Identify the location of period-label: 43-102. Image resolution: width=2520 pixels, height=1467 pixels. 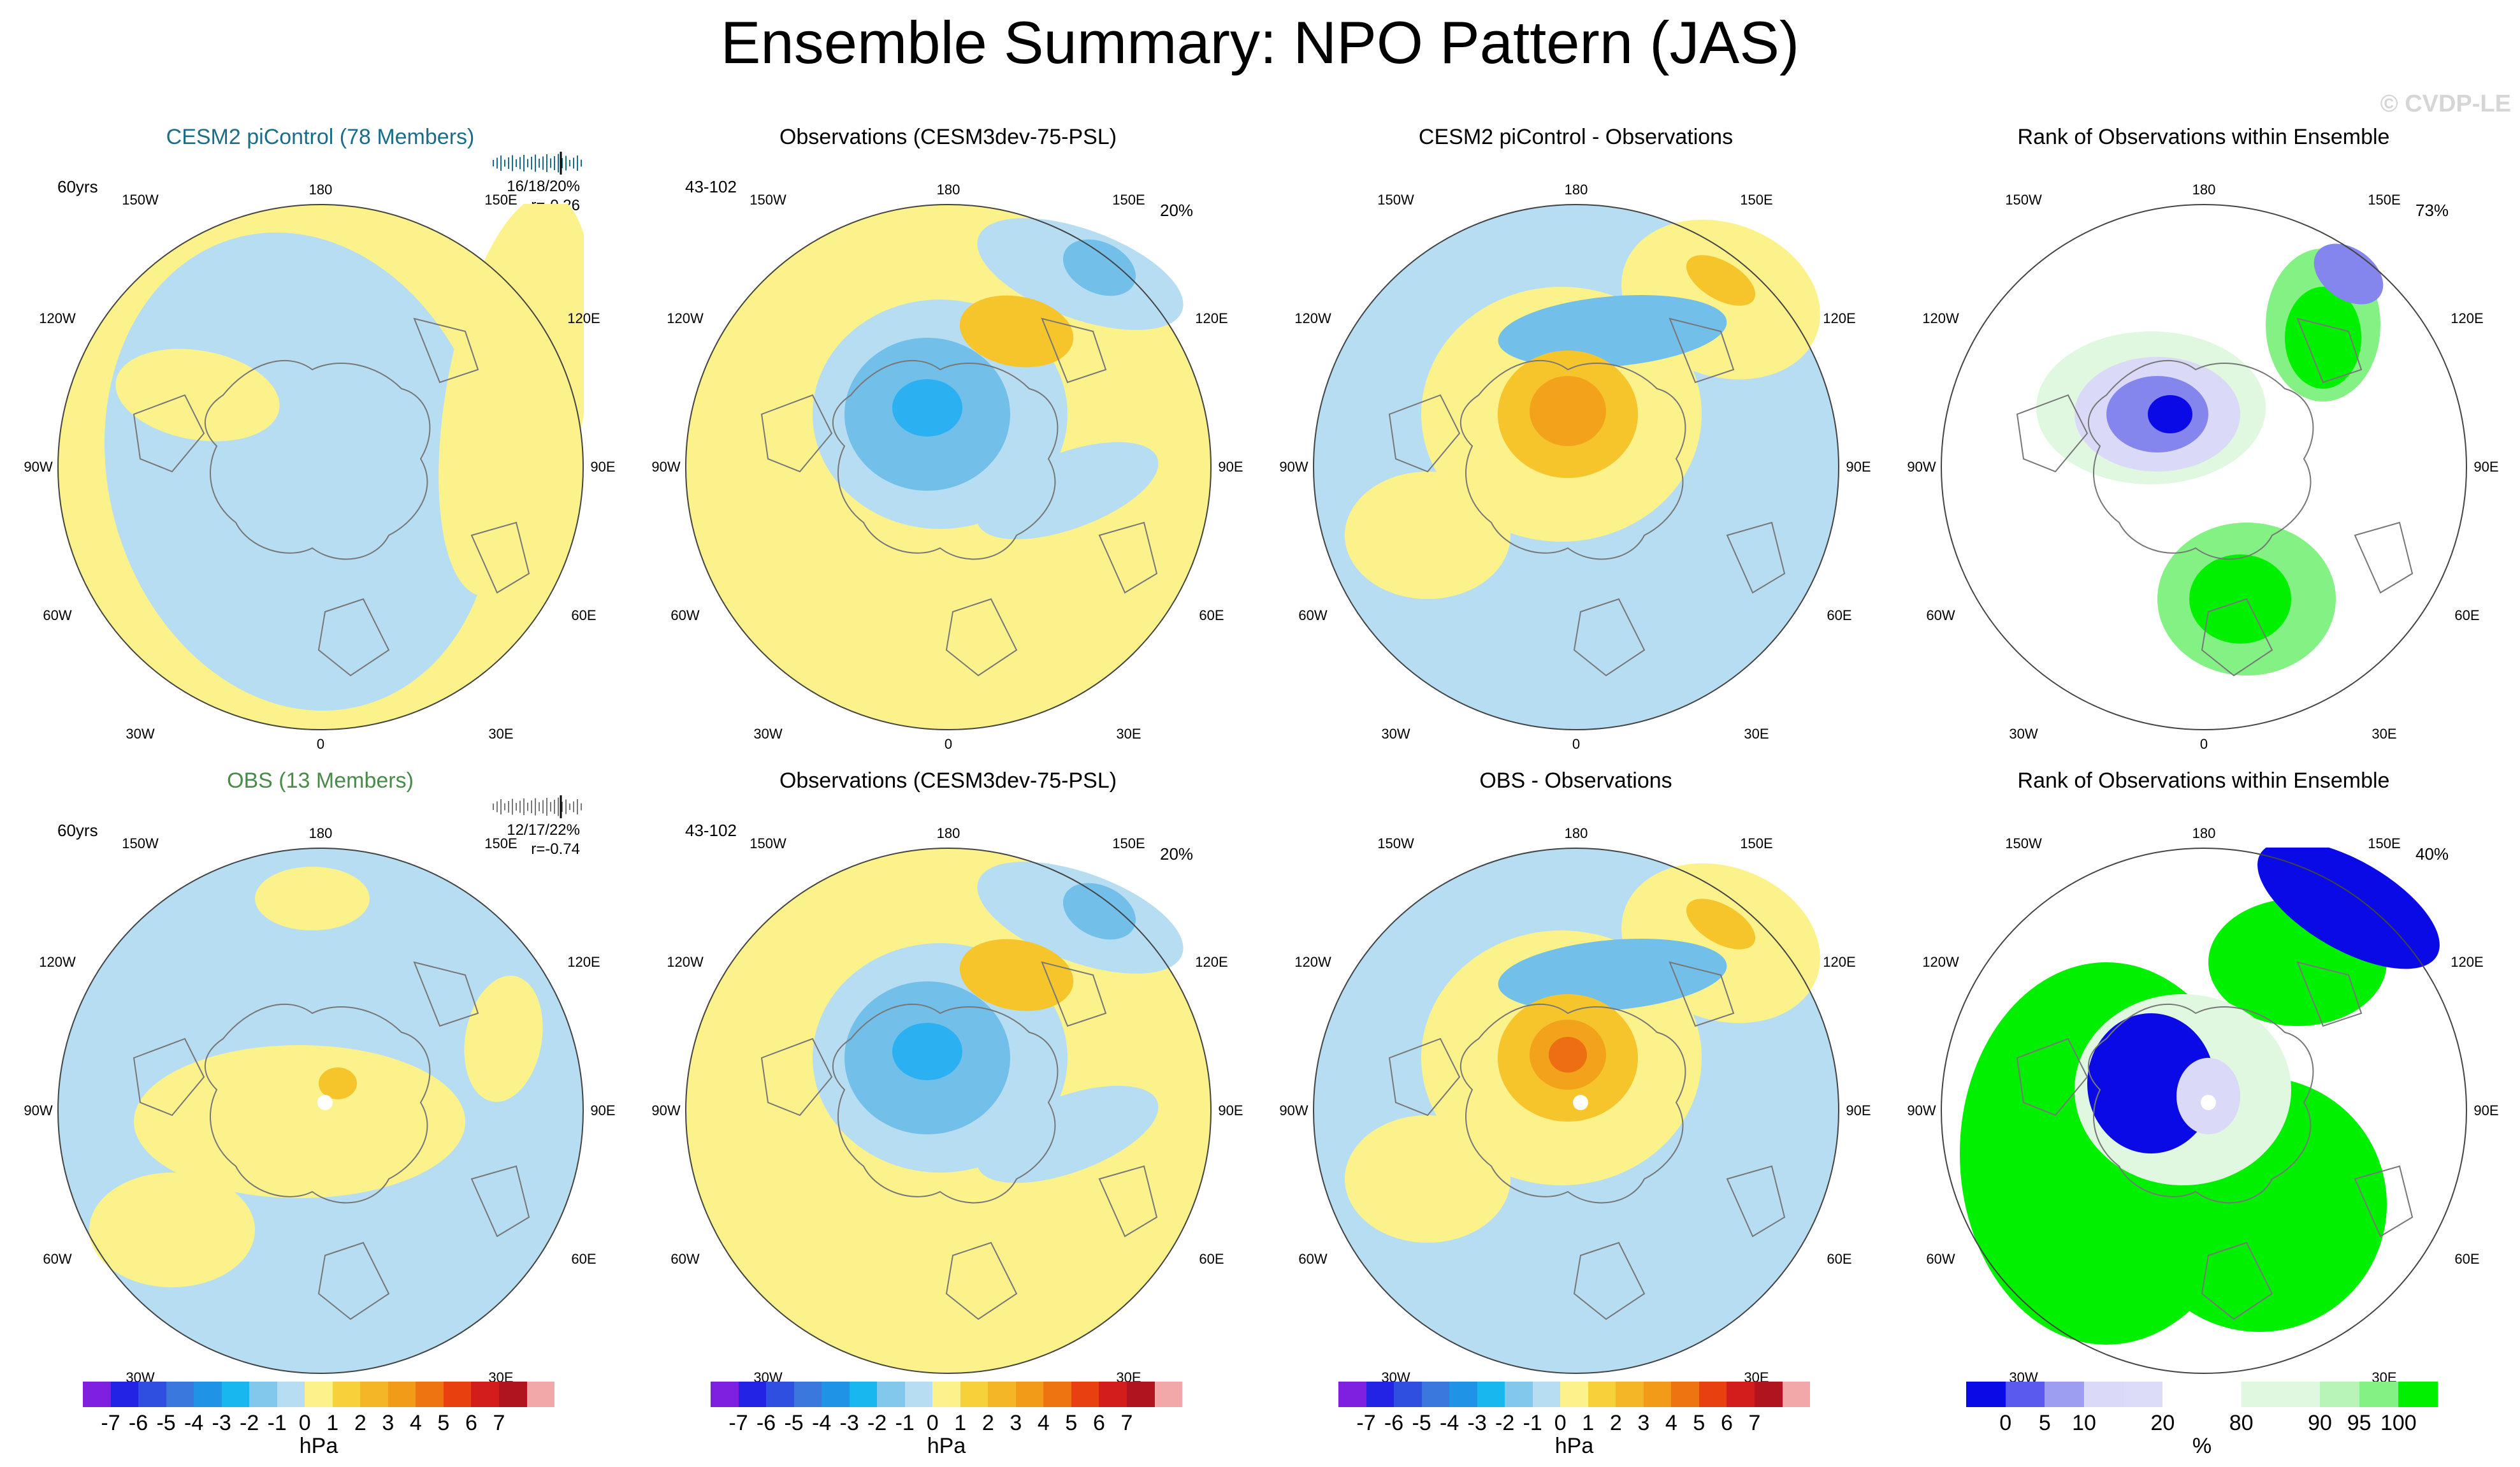
(711, 830).